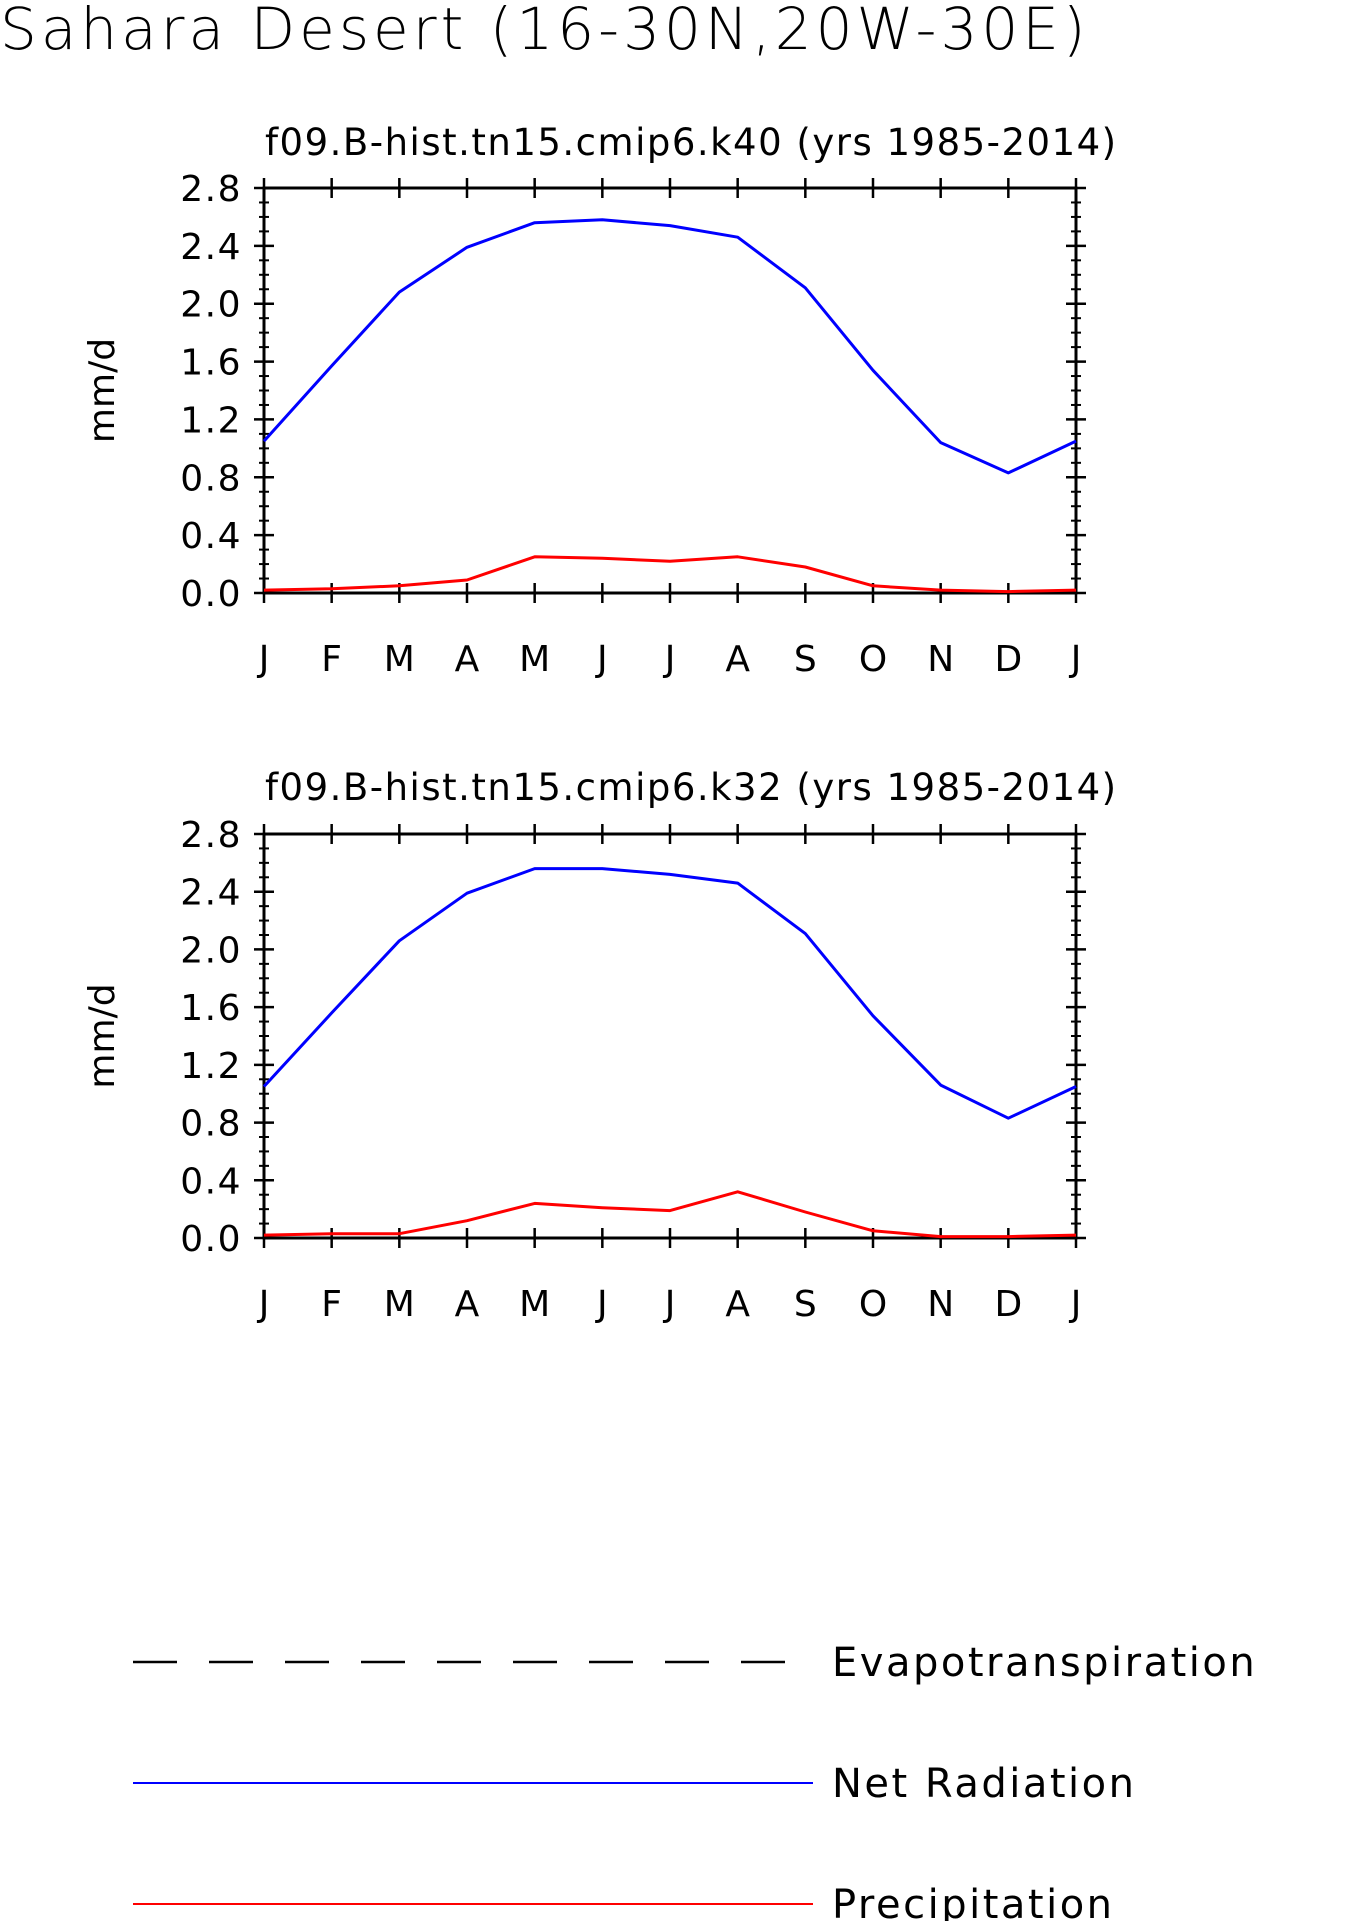 This screenshot has height=1921, width=1362. I want to click on legend-label: Precipitation, so click(973, 1901).